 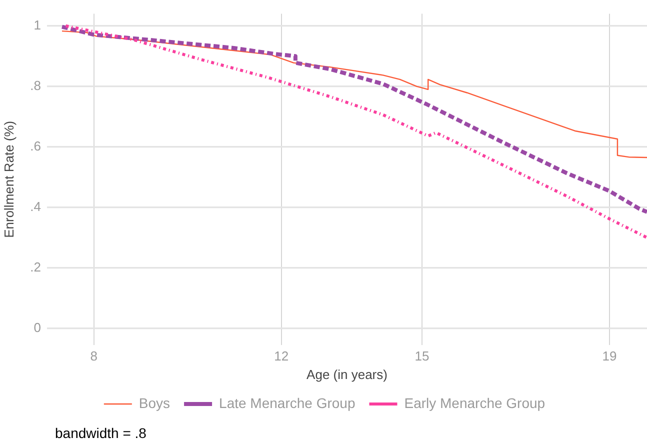 What do you see at coordinates (422, 356) in the screenshot?
I see `x-tick-label: 15` at bounding box center [422, 356].